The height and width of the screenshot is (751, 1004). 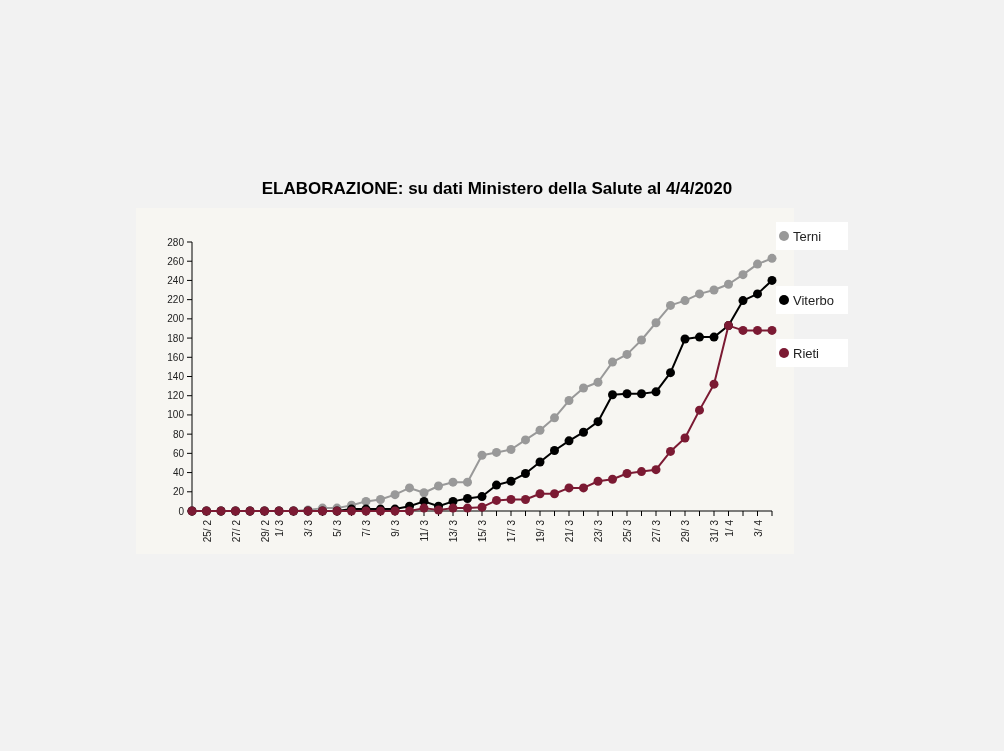 I want to click on x-tick-label: 31/ 3, so click(x=714, y=531).